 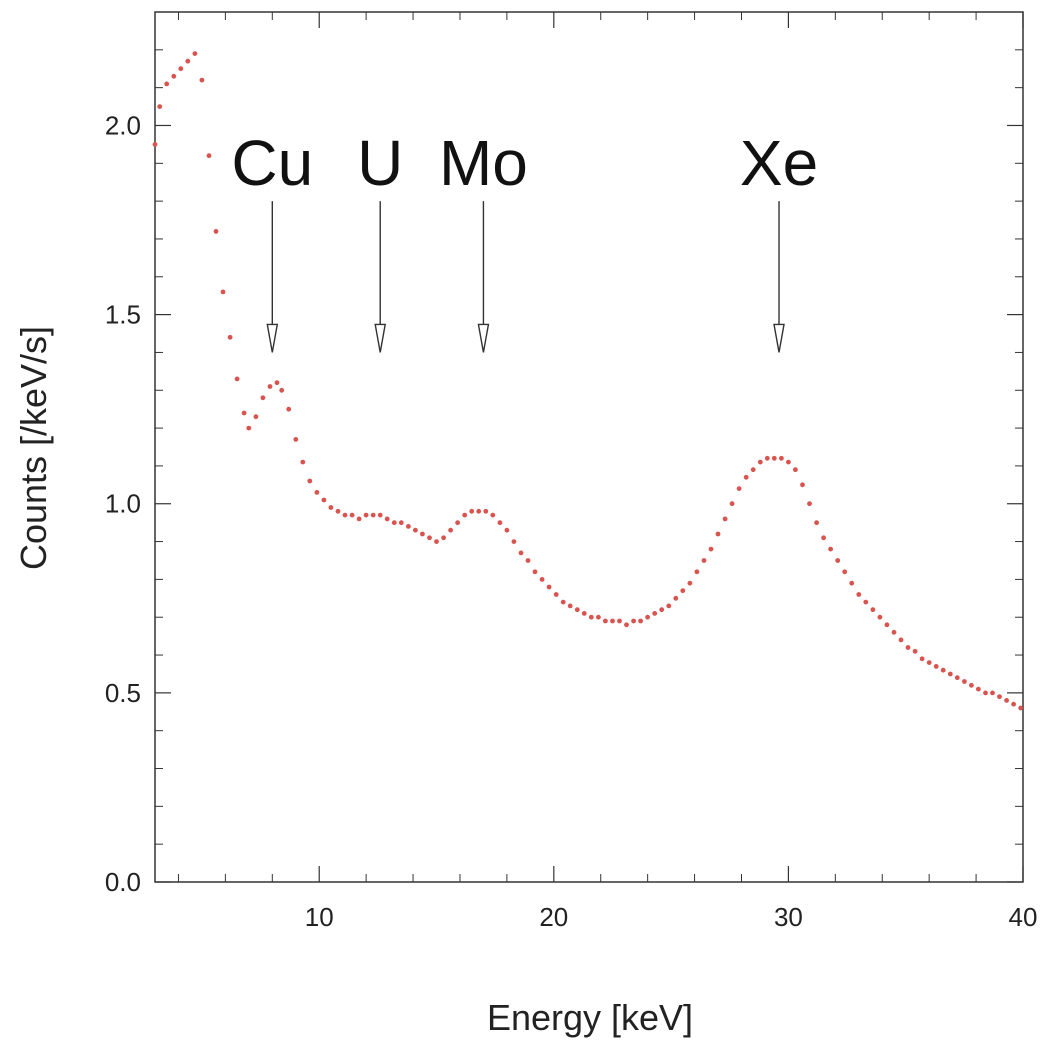 I want to click on y-tick-label: 0.5, so click(x=123, y=693).